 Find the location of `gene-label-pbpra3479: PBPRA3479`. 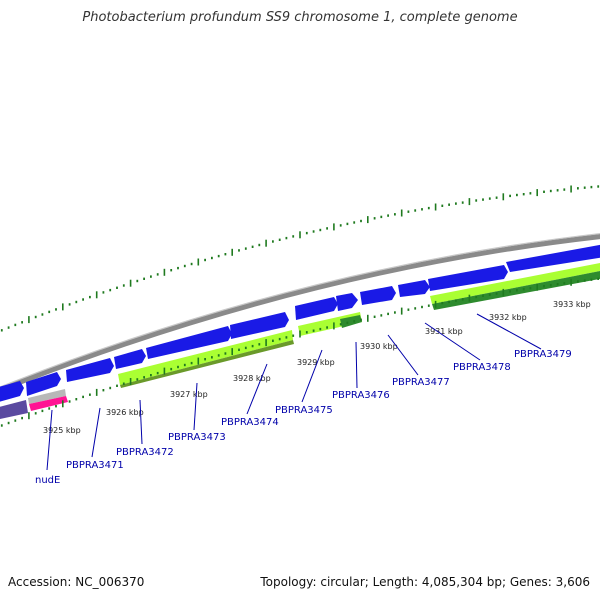

gene-label-pbpra3479: PBPRA3479 is located at coordinates (543, 354).